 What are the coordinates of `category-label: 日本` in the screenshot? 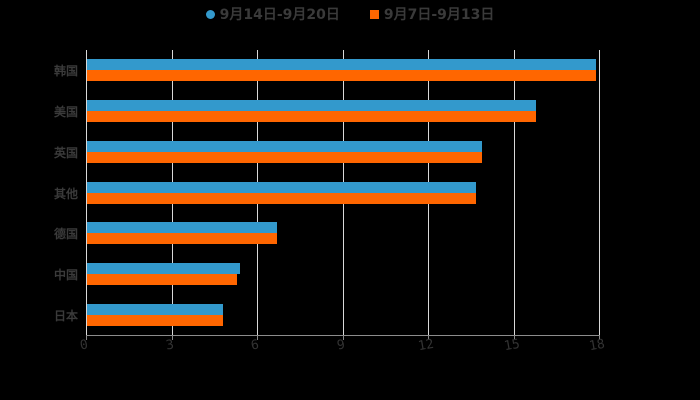 It's located at (65, 315).